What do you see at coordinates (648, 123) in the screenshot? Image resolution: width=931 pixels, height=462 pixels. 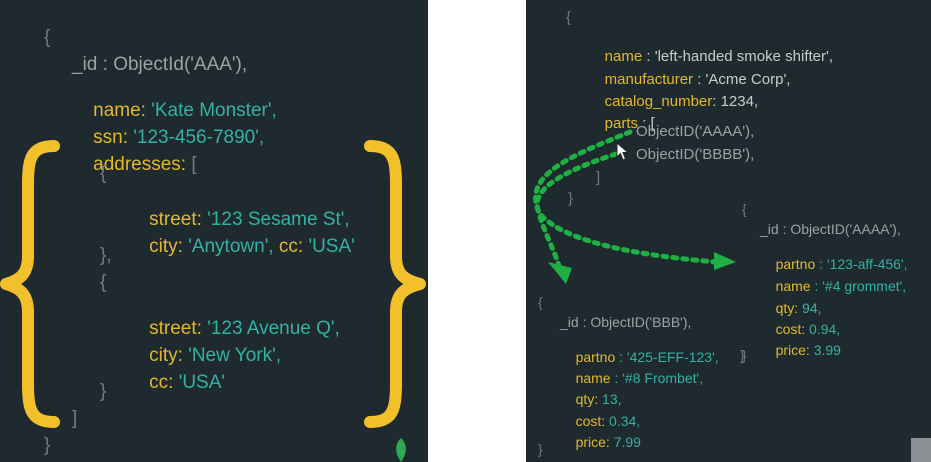 I see `parts-open-bracket: : [` at bounding box center [648, 123].